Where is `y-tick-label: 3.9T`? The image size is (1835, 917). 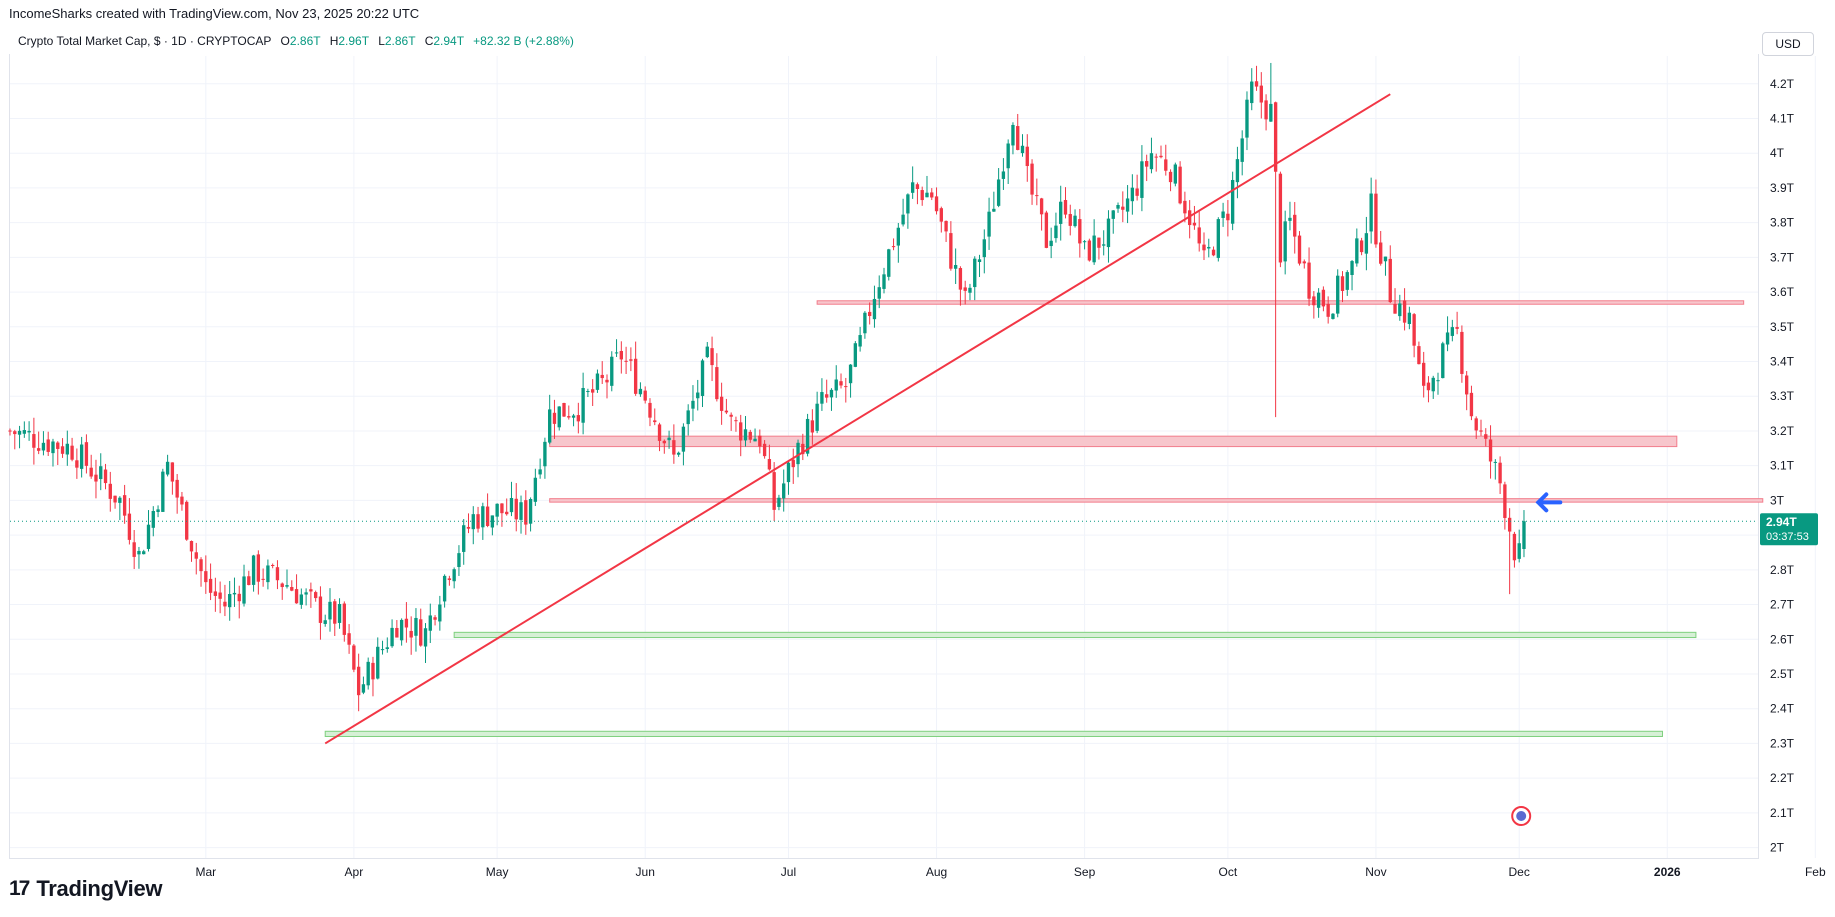 y-tick-label: 3.9T is located at coordinates (1782, 188).